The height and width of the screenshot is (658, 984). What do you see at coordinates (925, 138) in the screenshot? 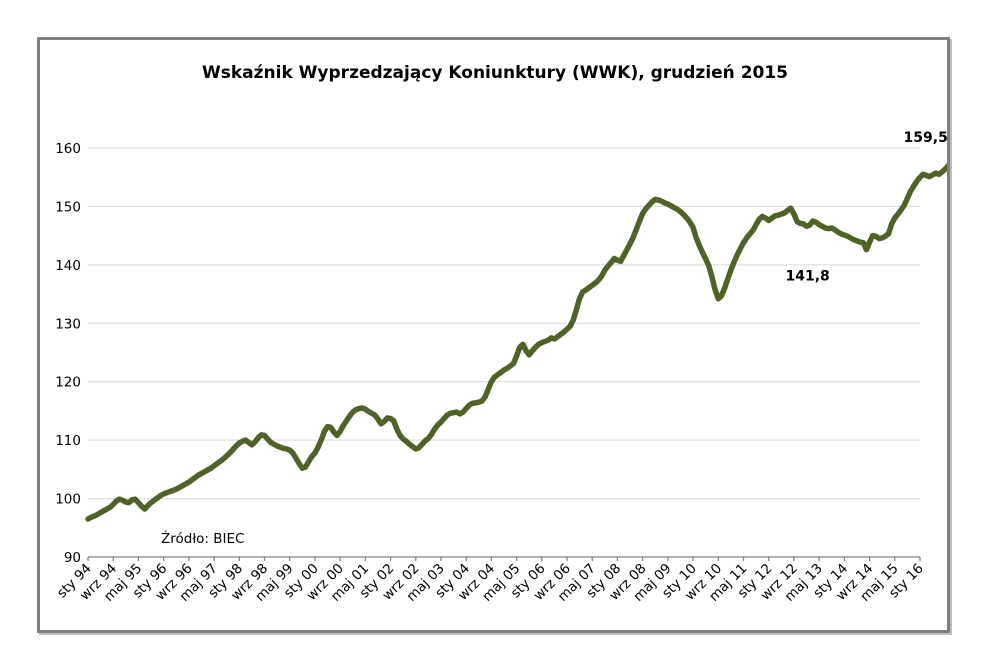
I see `data-label: 159,5` at bounding box center [925, 138].